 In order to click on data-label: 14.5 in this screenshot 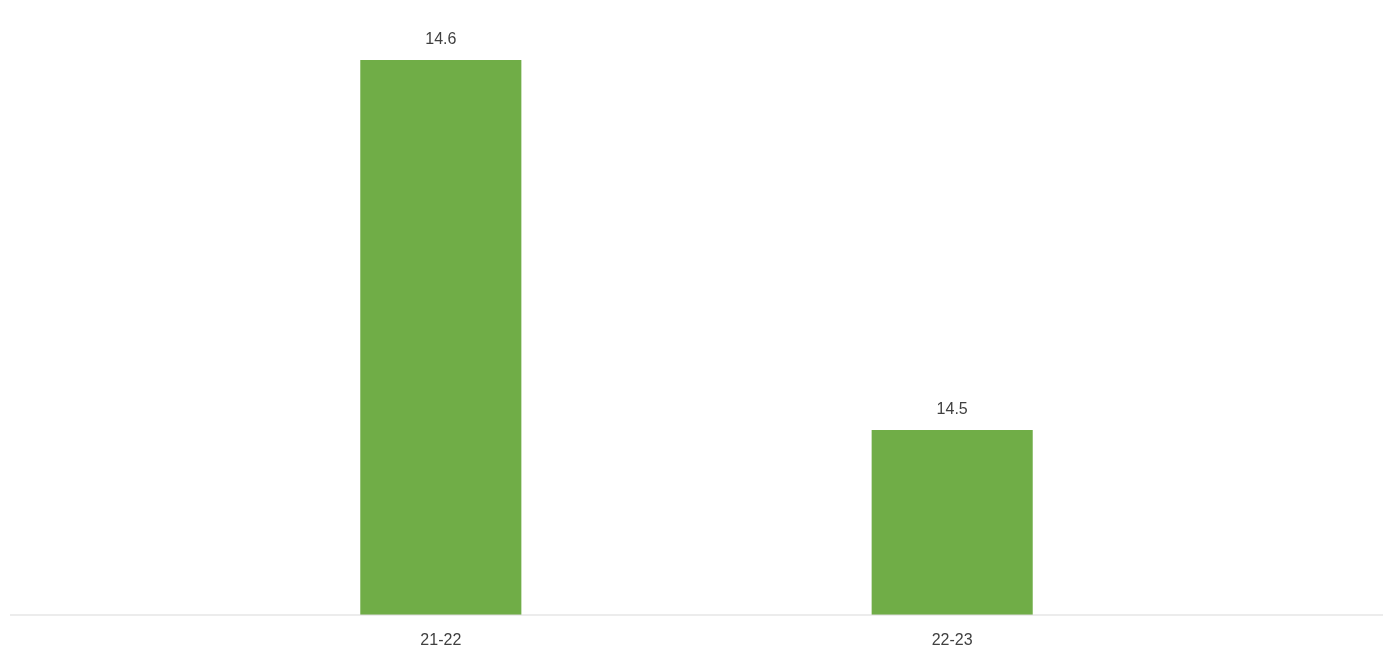, I will do `click(952, 408)`.